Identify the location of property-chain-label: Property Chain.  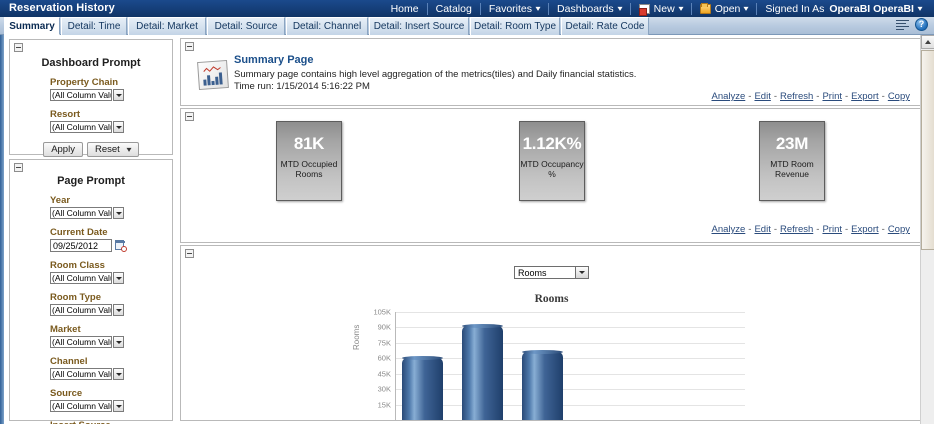
(84, 82).